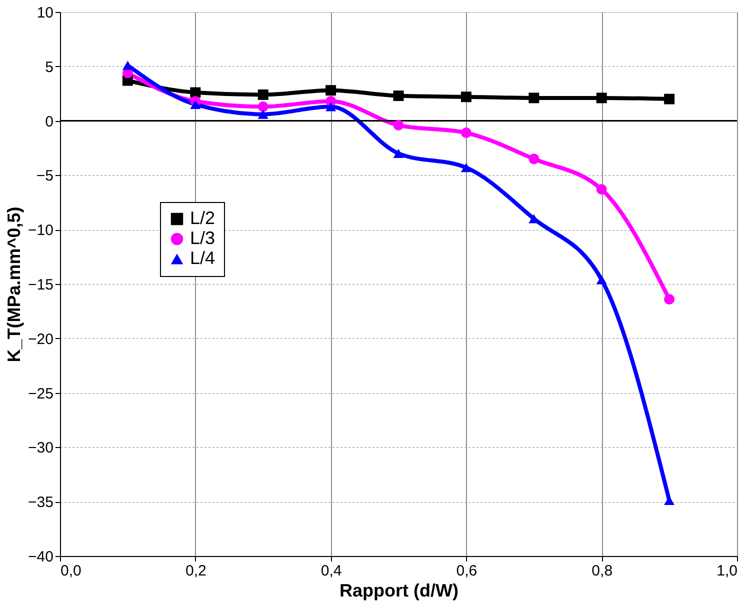  I want to click on legend-label: L/3, so click(203, 238).